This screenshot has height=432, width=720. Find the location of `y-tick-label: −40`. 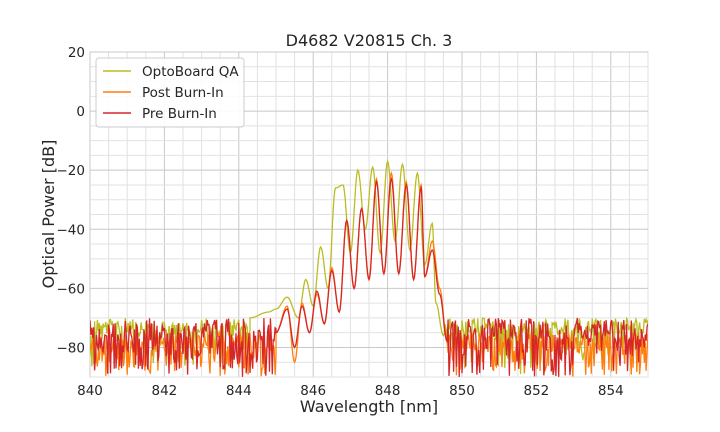

y-tick-label: −40 is located at coordinates (71, 230).